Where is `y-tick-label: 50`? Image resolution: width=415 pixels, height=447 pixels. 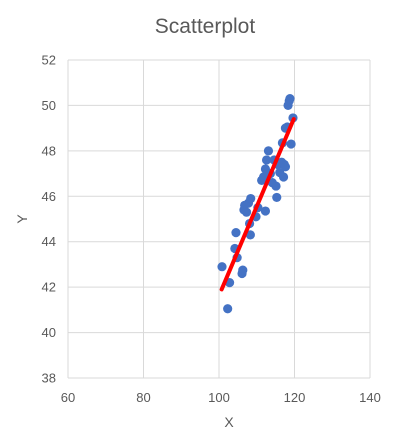 y-tick-label: 50 is located at coordinates (49, 105).